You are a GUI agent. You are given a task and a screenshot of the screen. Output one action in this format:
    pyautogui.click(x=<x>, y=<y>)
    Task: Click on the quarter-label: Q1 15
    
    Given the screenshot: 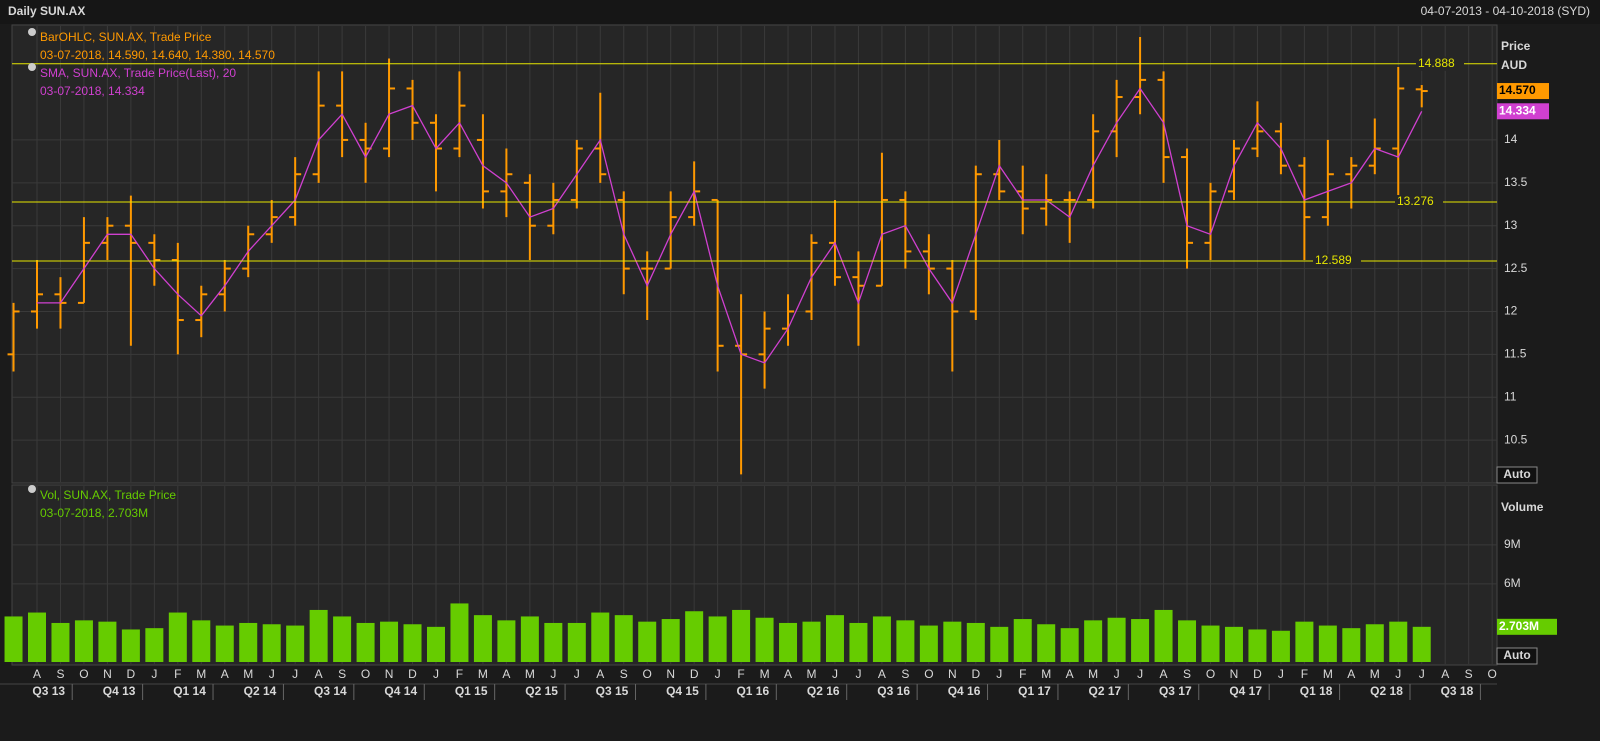 What is the action you would take?
    pyautogui.click(x=471, y=691)
    